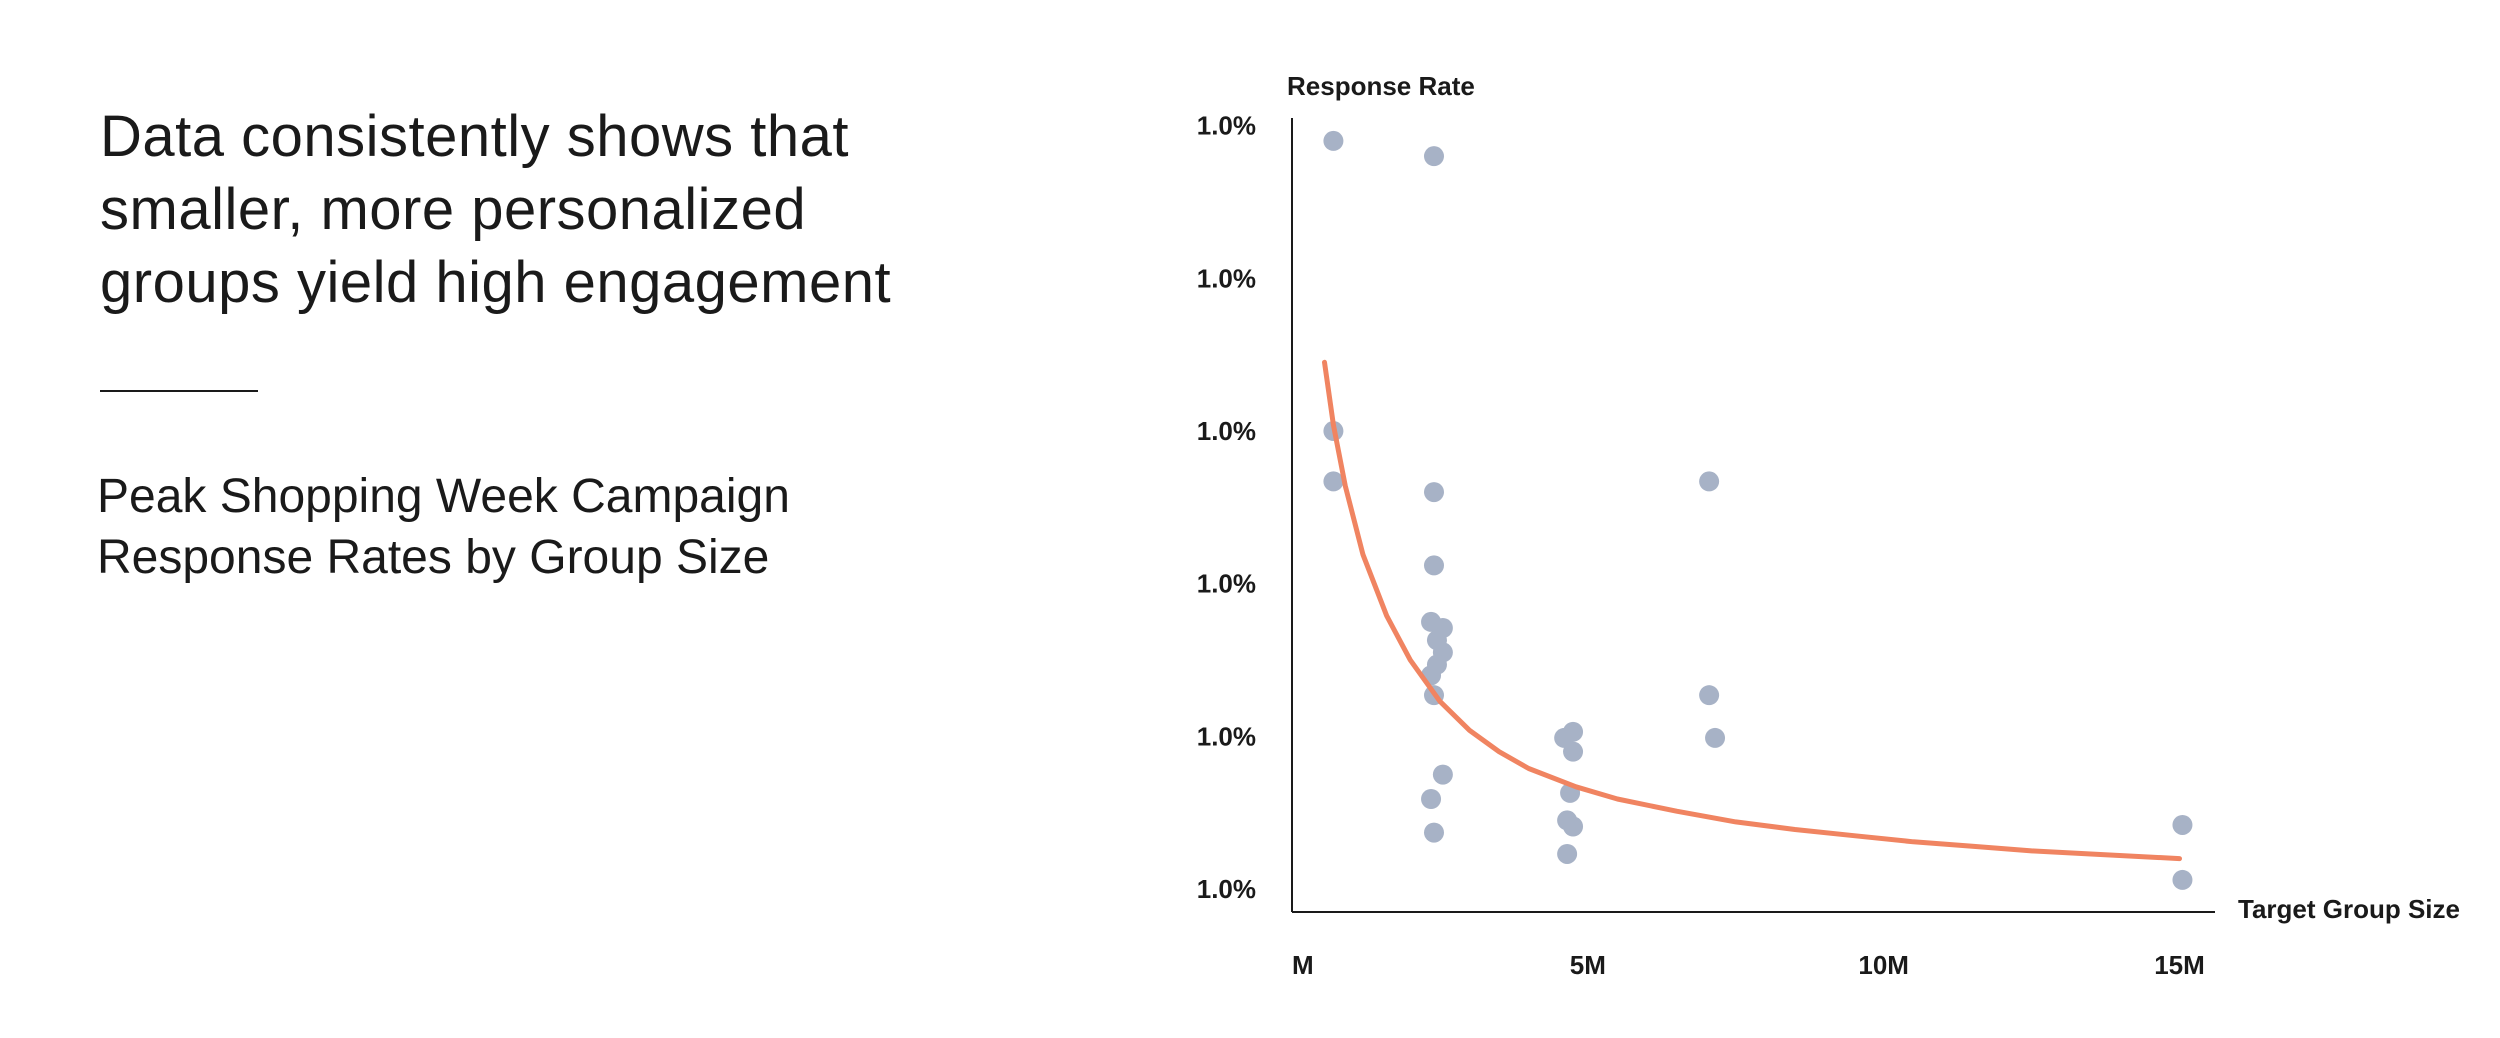 This screenshot has width=2500, height=1038. What do you see at coordinates (2349, 909) in the screenshot?
I see `x-axis-title: Target Group Size` at bounding box center [2349, 909].